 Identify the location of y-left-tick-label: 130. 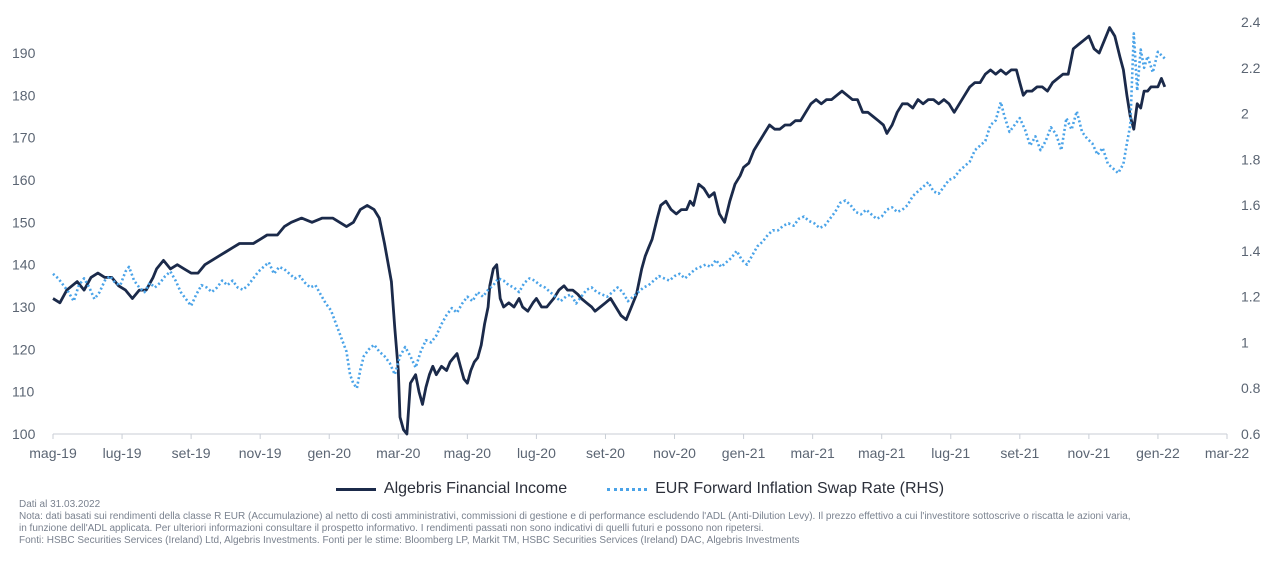
(24, 307).